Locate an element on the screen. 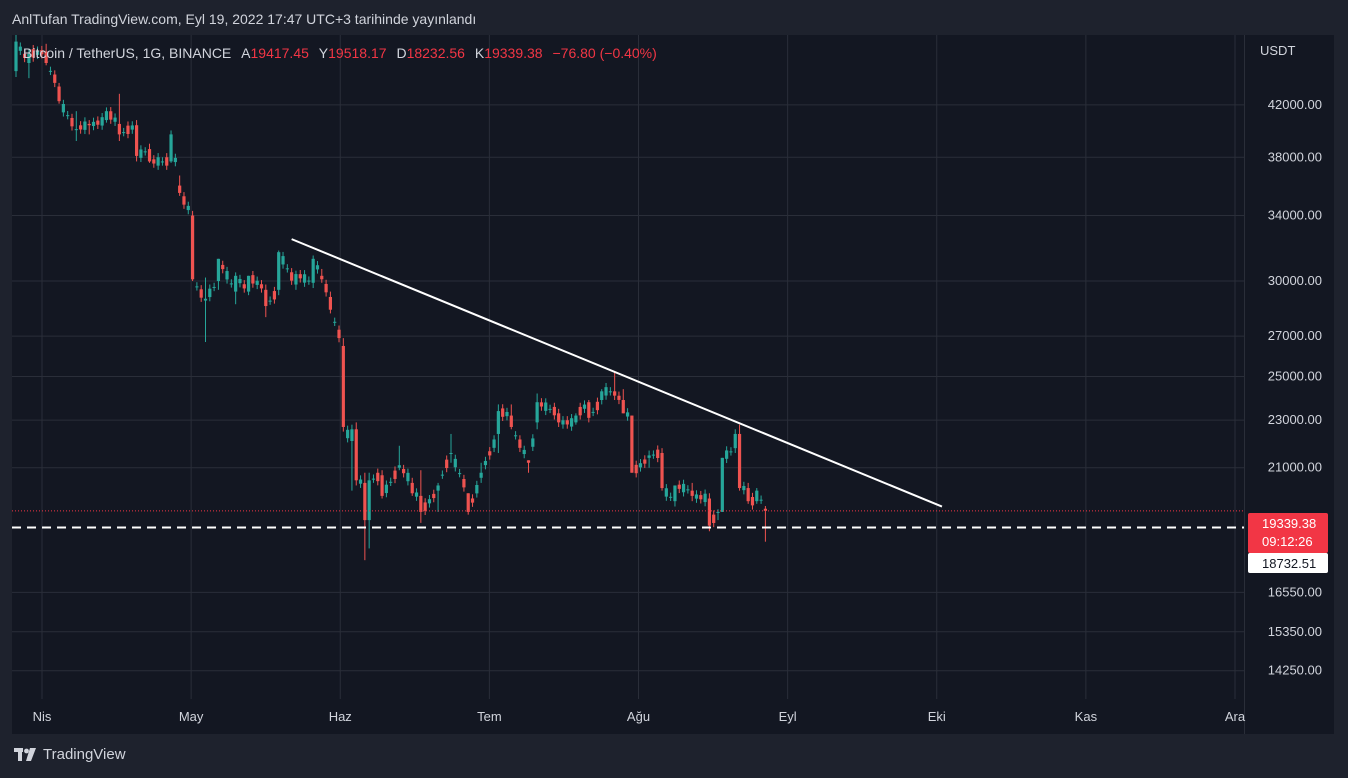 Image resolution: width=1348 pixels, height=778 pixels. y-tick-label: 14250.00 is located at coordinates (1295, 670).